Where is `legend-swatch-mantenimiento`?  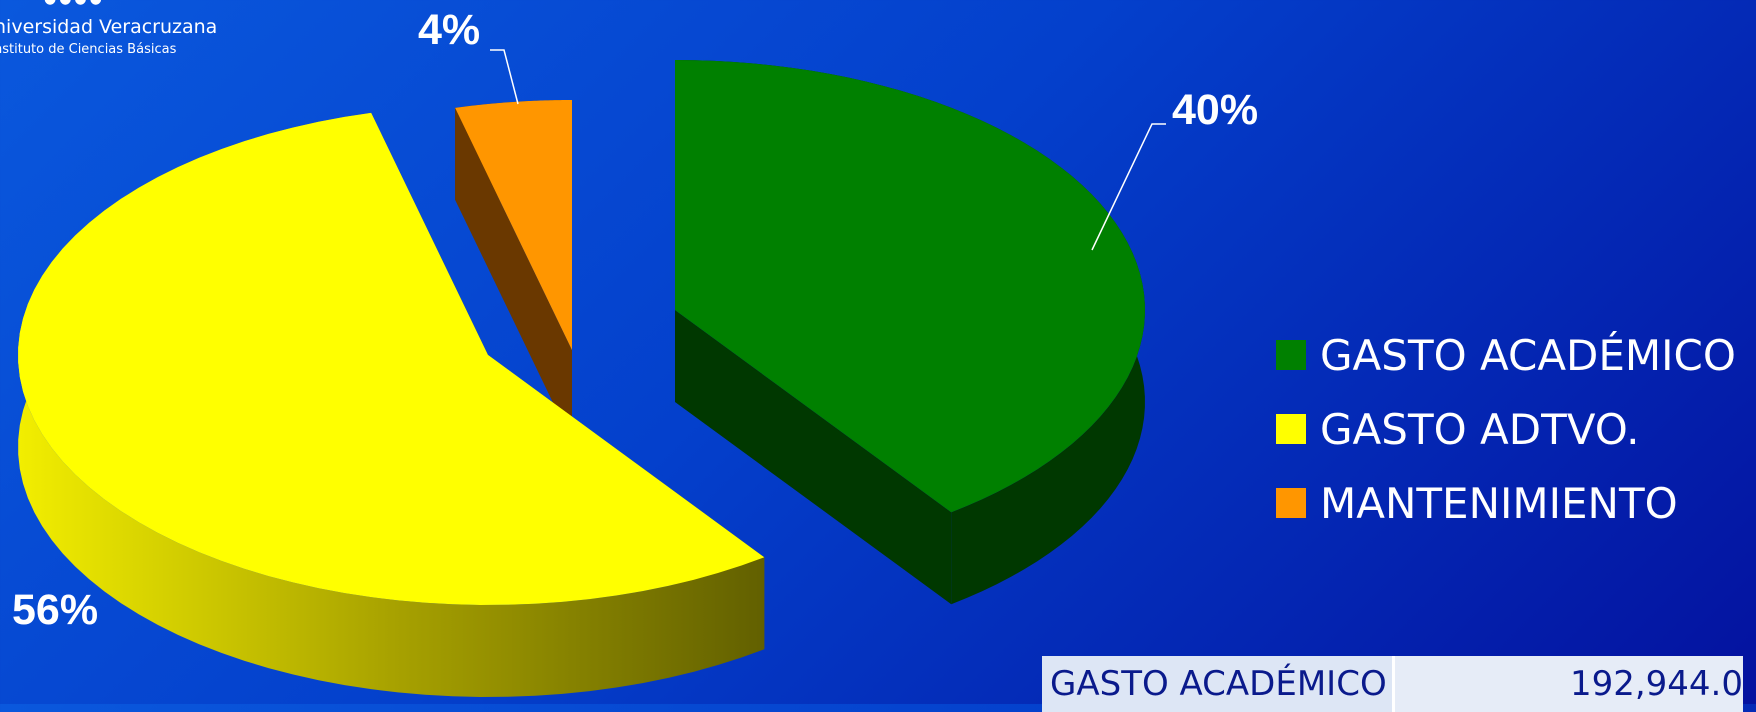 legend-swatch-mantenimiento is located at coordinates (1291, 503).